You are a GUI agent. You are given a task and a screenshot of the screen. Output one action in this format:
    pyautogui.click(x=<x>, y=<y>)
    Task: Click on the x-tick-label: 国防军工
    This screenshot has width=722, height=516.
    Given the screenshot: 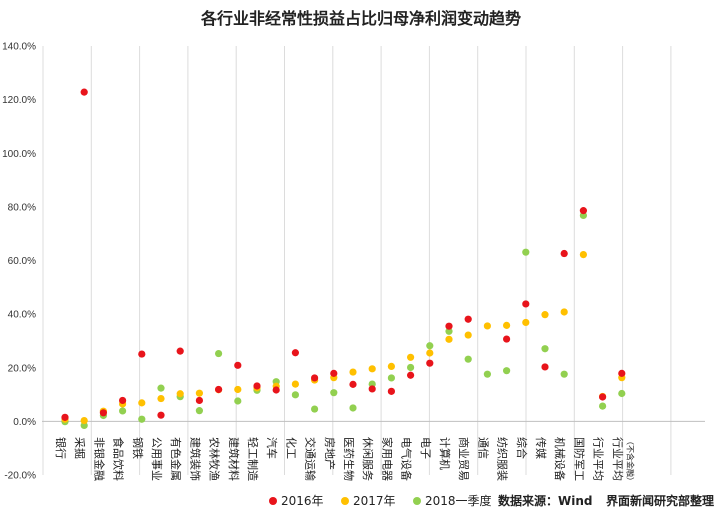 What is the action you would take?
    pyautogui.click(x=579, y=459)
    